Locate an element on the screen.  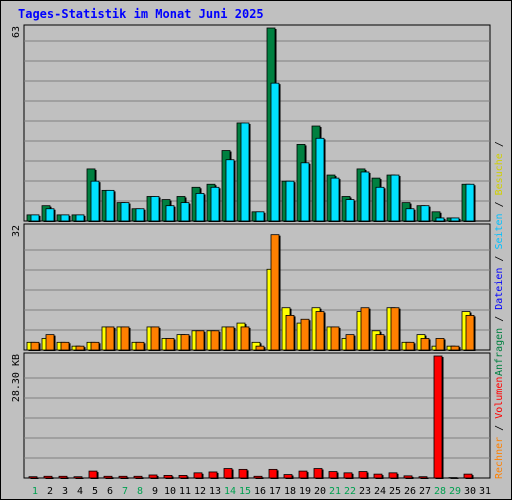
day-label-30: 30 is located at coordinates (470, 491).